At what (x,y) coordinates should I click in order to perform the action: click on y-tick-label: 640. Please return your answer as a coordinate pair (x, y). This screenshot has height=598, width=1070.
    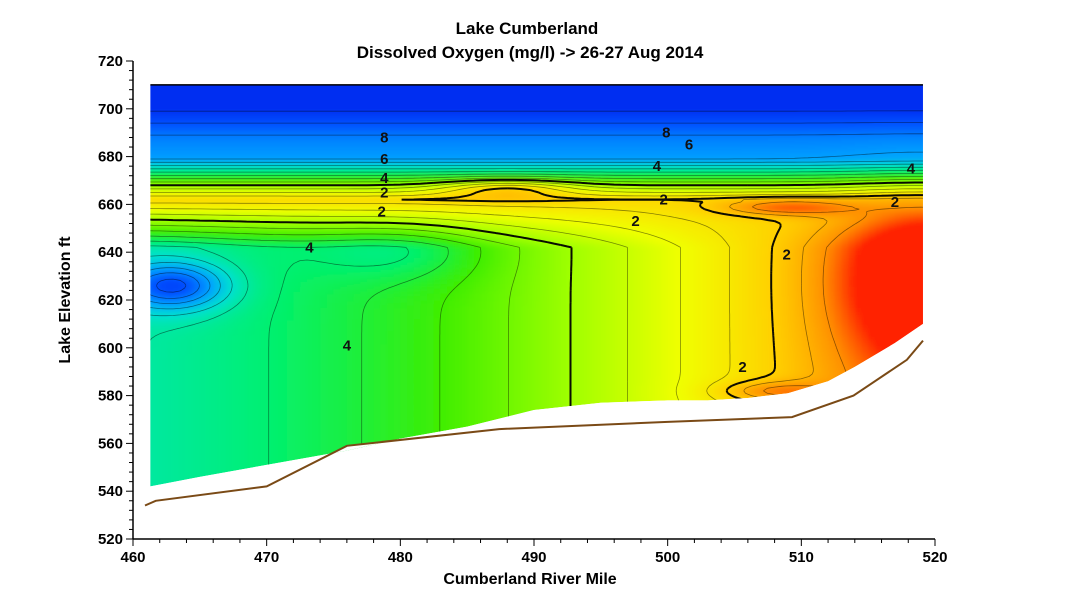
    Looking at the image, I should click on (110, 252).